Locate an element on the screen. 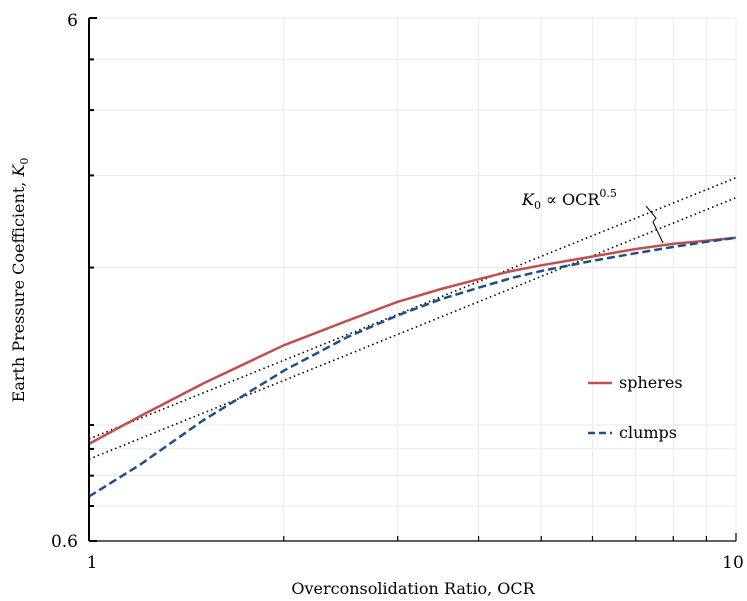 The height and width of the screenshot is (601, 747). annotation-superscript: 0.5 is located at coordinates (608, 193).